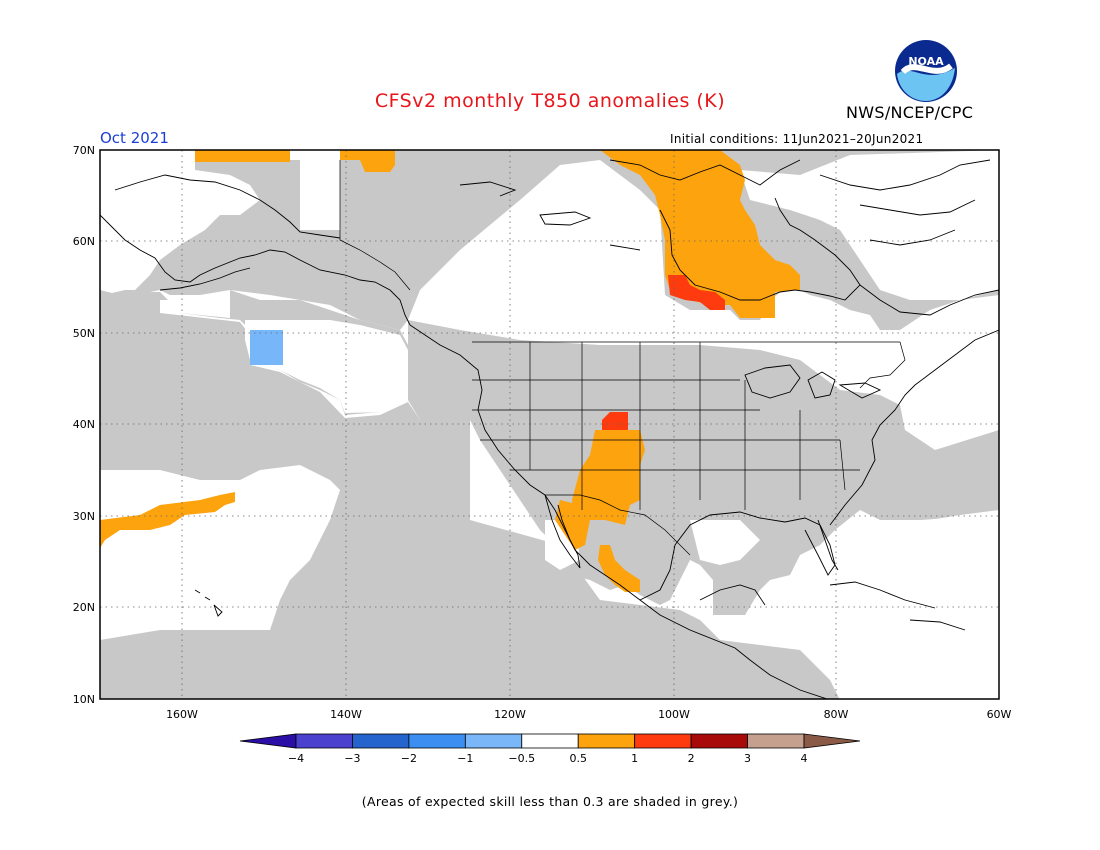 The image size is (1100, 850). Describe the element at coordinates (465, 758) in the screenshot. I see `colorbar-label: −1` at that location.